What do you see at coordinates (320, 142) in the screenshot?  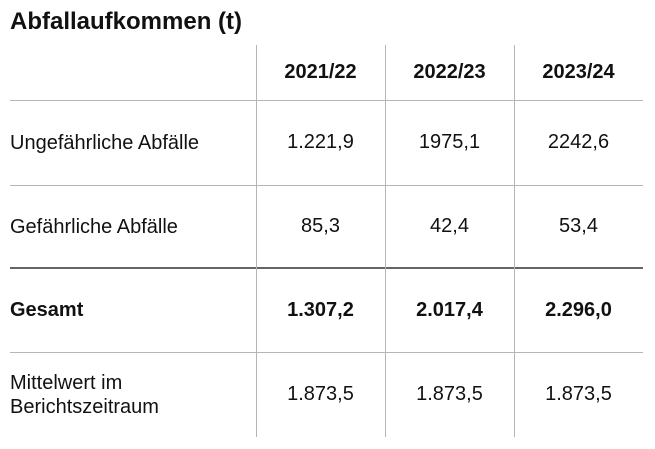 I see `cell: 1.221,9` at bounding box center [320, 142].